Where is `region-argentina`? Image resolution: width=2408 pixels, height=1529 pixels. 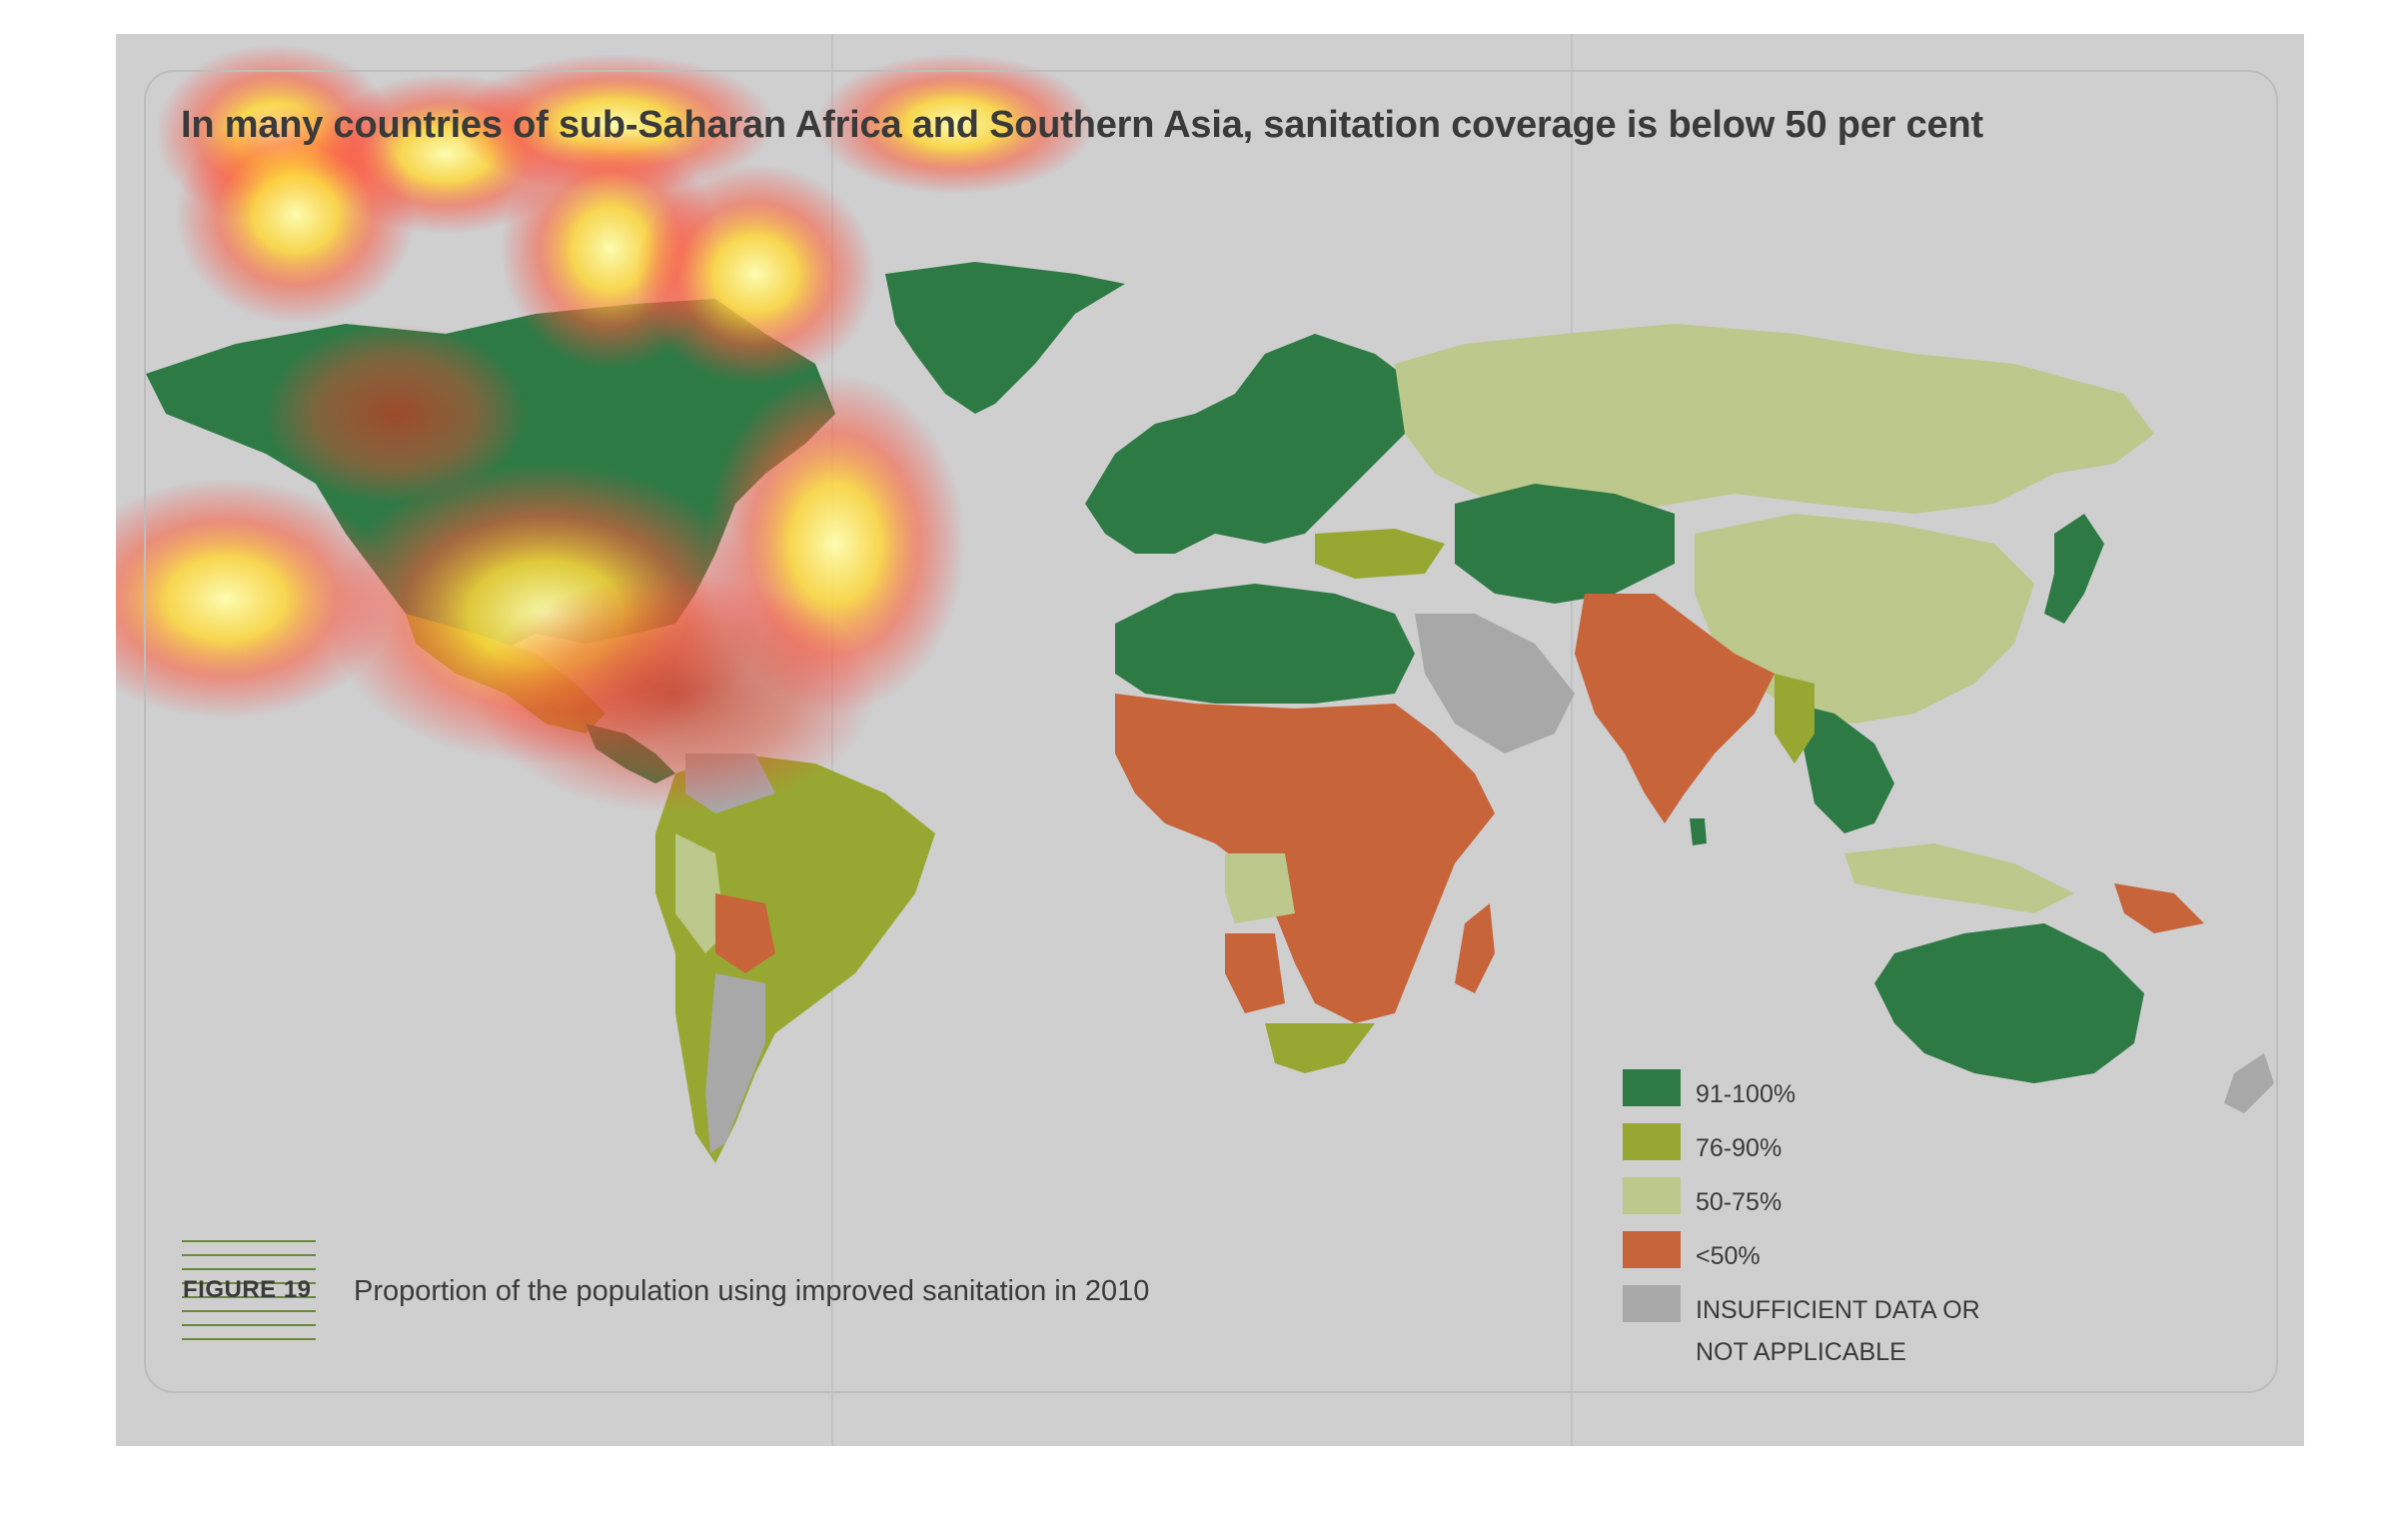
region-argentina is located at coordinates (735, 1063).